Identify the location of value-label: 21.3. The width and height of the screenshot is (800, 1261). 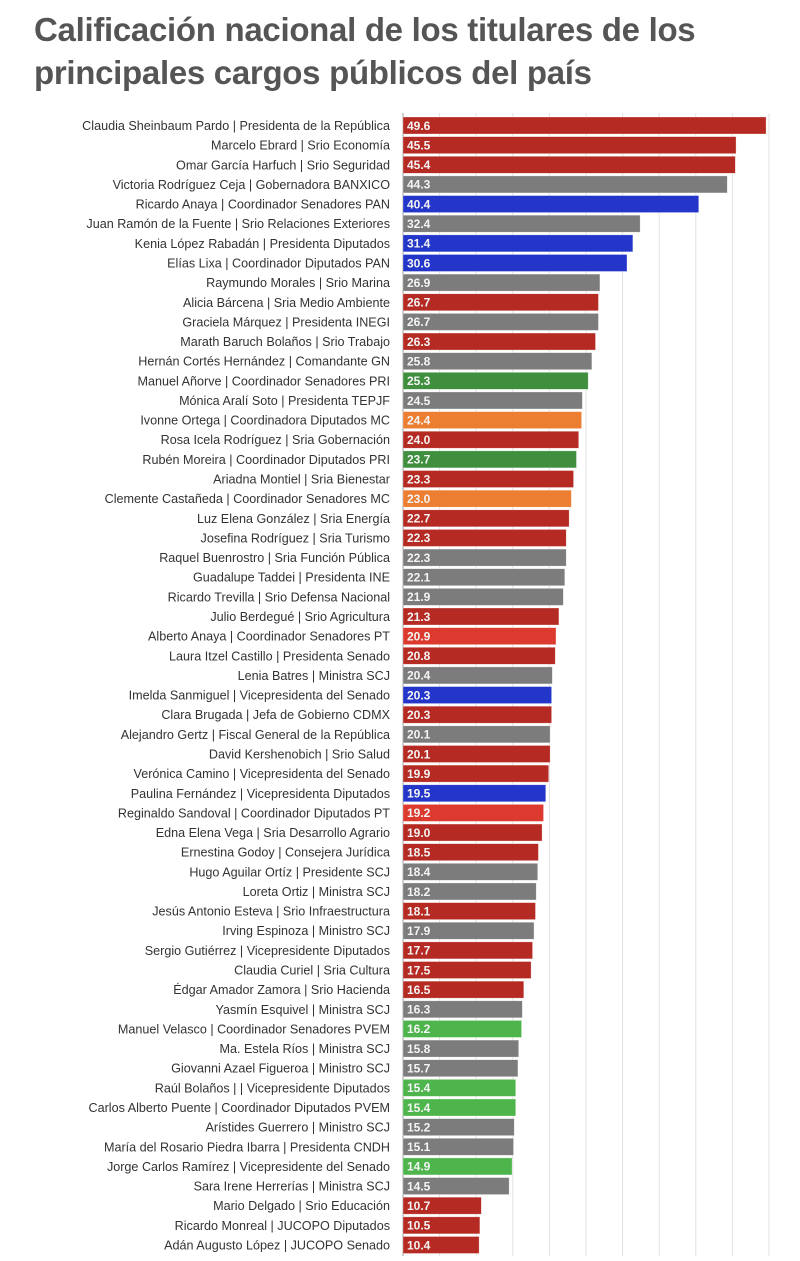
(419, 617).